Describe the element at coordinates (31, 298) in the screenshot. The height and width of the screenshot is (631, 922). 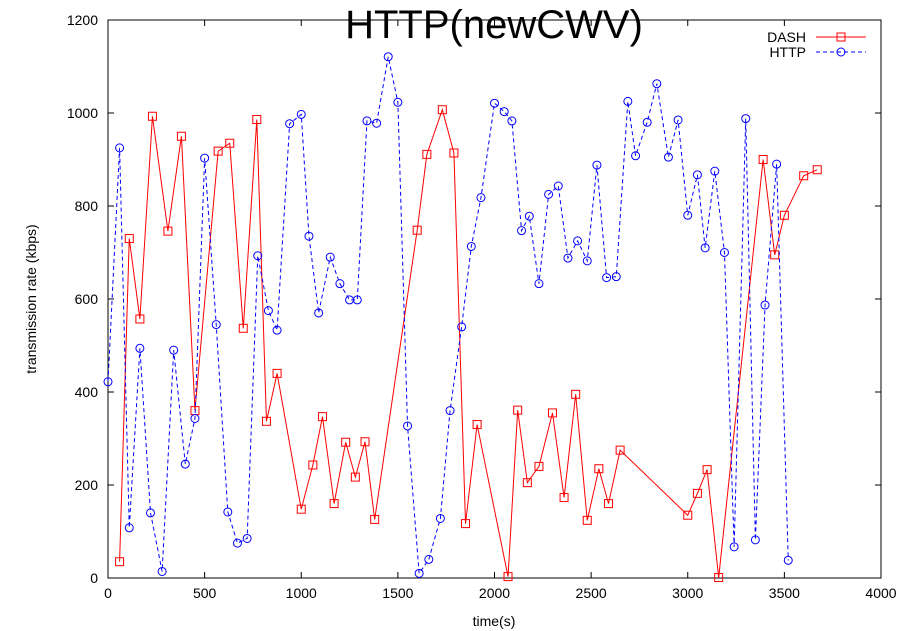
I see `y-axis-label: transmission rate (kbps)` at that location.